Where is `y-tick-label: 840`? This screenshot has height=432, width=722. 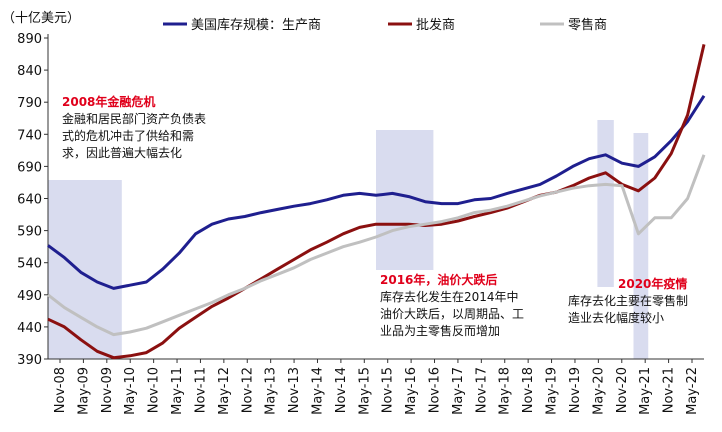
y-tick-label: 840 is located at coordinates (29, 71).